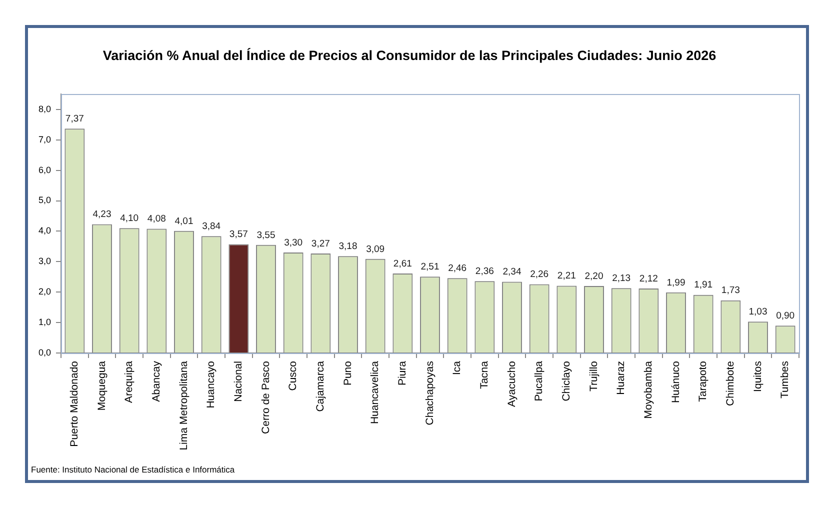  Describe the element at coordinates (293, 242) in the screenshot. I see `data-label: 3,30` at that location.